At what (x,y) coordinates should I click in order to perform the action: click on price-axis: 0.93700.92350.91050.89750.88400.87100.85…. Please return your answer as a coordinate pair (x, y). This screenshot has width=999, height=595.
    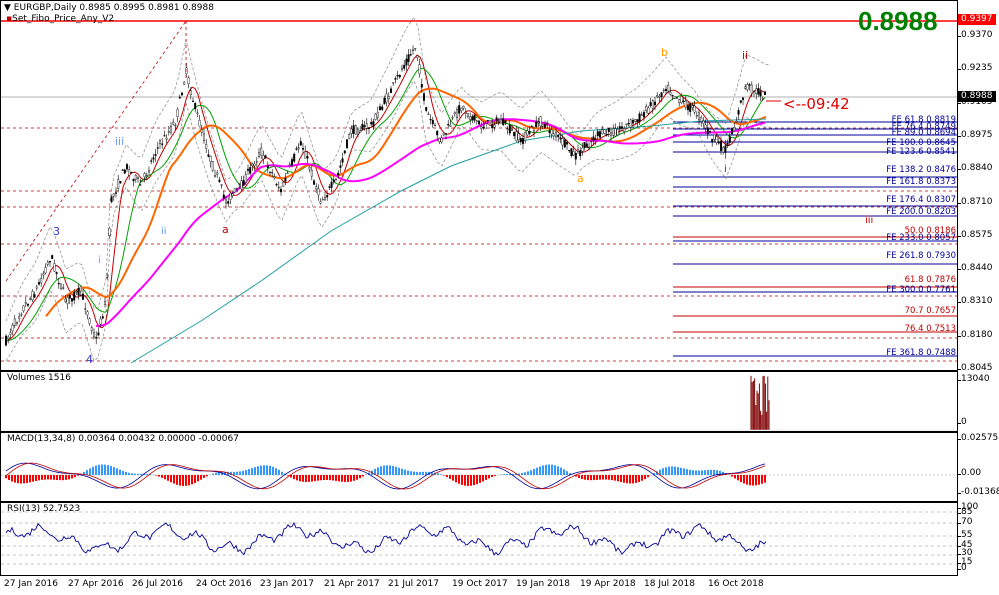
    Looking at the image, I should click on (978, 253).